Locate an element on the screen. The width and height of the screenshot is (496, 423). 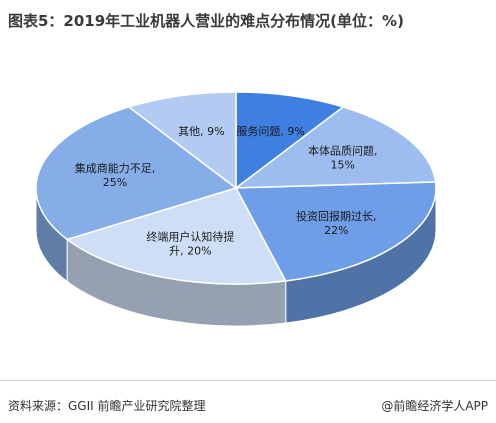
credit-note: @前瞻经济学人APP is located at coordinates (434, 406).